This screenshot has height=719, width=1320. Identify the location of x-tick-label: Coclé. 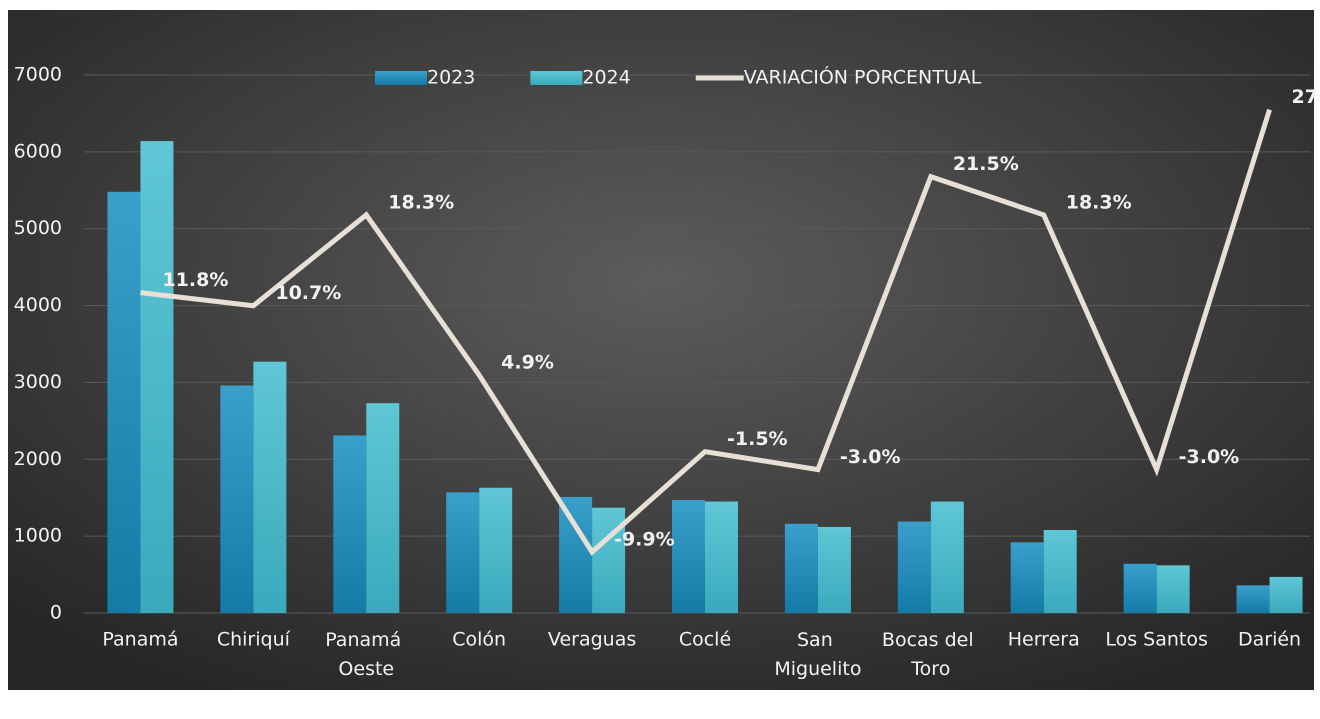
(705, 640).